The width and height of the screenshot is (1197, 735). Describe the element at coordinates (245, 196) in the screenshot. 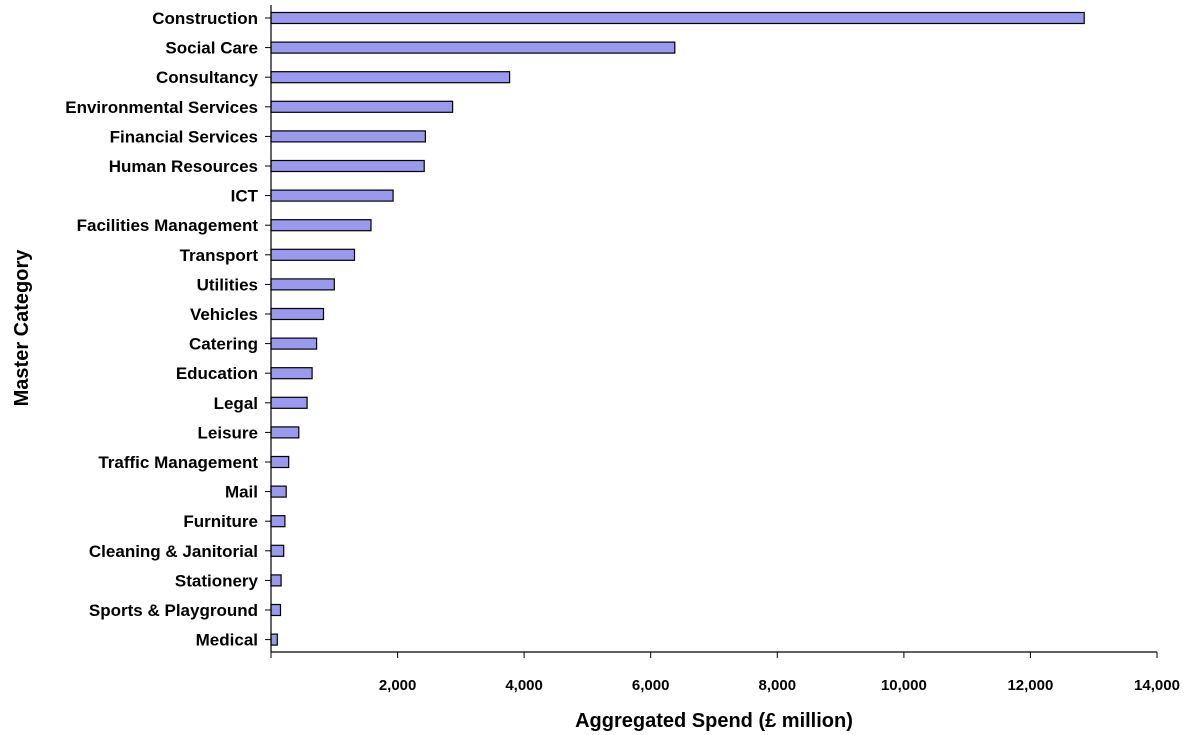

I see `category-label-6: ICT` at that location.